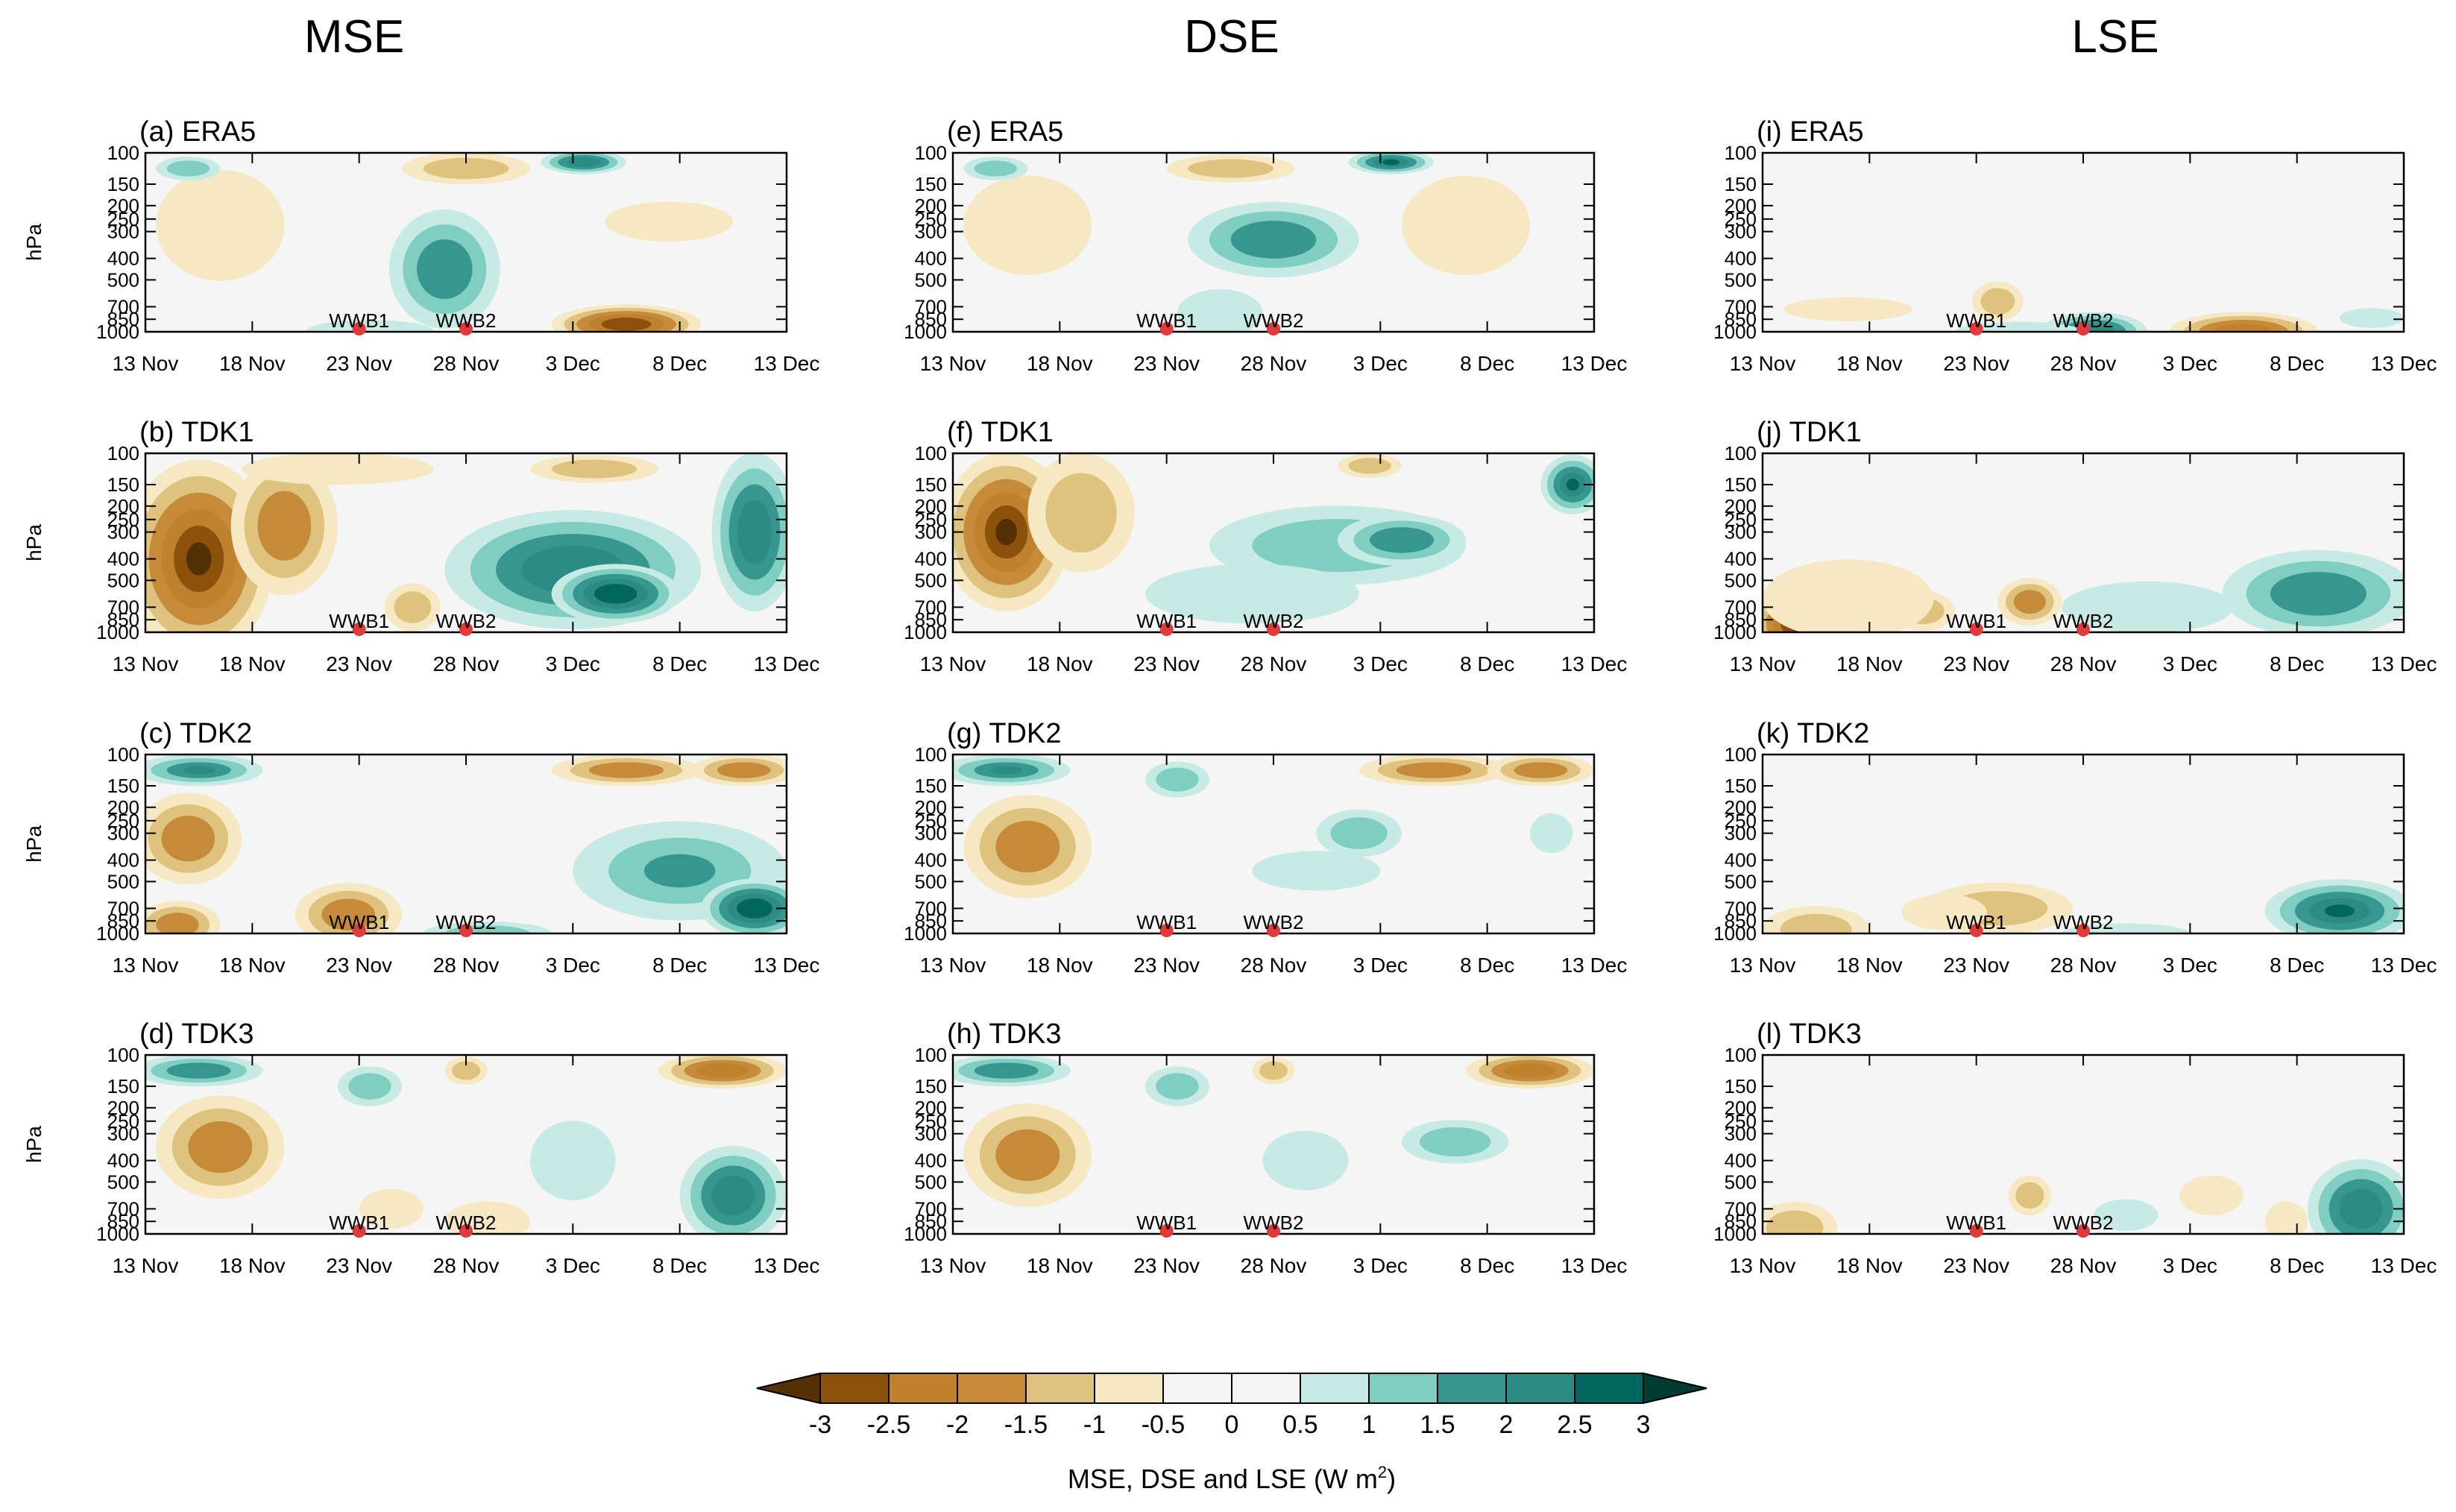  What do you see at coordinates (1575, 1425) in the screenshot?
I see `colorbar-tick-label: 2.5` at bounding box center [1575, 1425].